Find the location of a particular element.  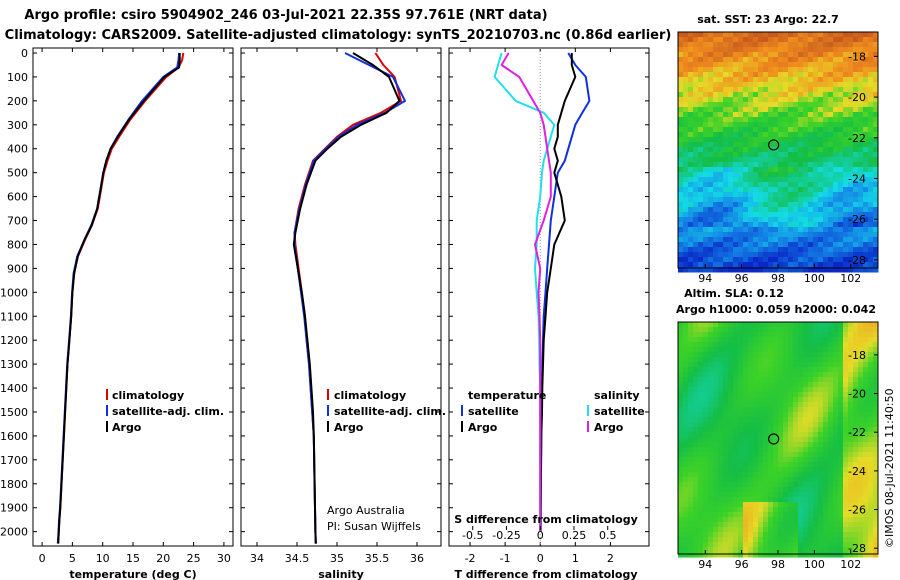

depth-tick-label: 800 is located at coordinates (17, 244).